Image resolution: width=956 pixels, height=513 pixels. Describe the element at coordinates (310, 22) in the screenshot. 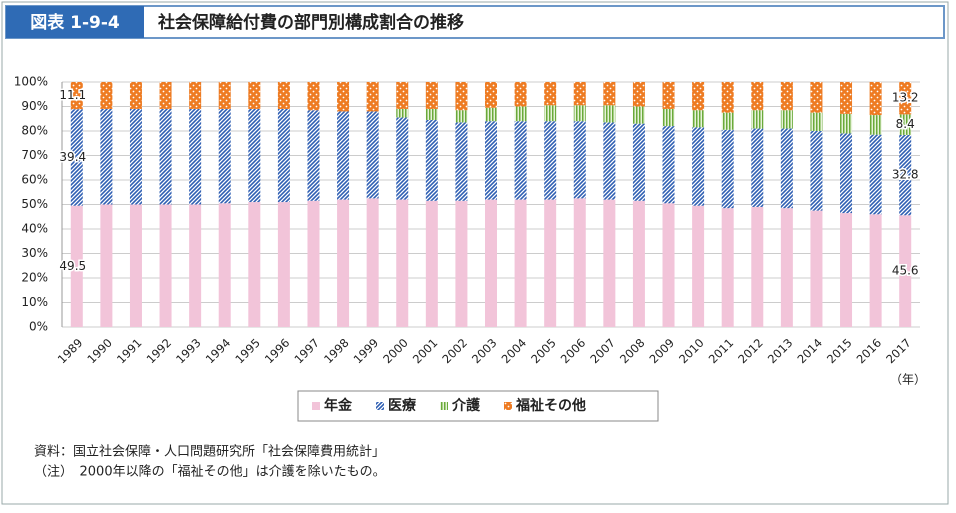

I see `chart-title: 社会保障給付費の部門別構成割合の推移` at that location.